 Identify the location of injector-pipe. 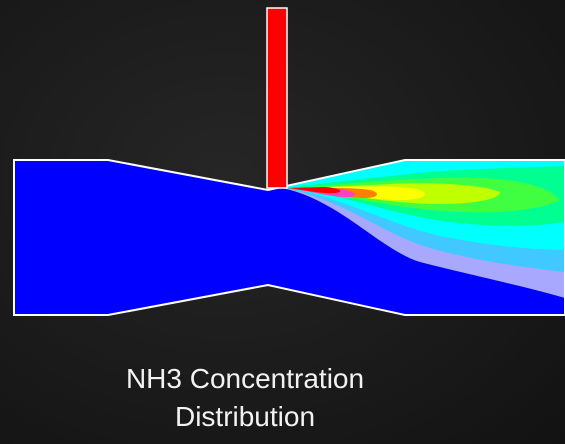
(277, 98).